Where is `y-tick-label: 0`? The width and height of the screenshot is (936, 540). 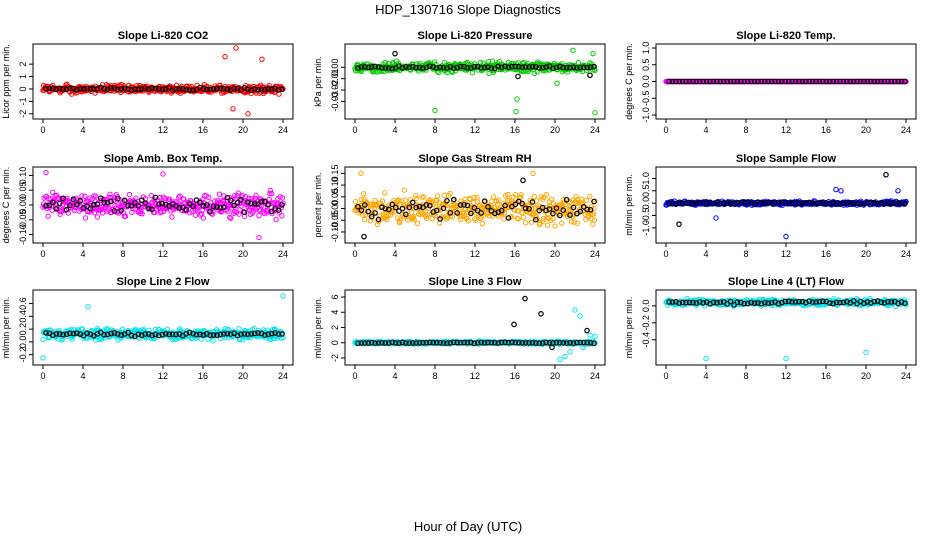 y-tick-label: 0 is located at coordinates (23, 88).